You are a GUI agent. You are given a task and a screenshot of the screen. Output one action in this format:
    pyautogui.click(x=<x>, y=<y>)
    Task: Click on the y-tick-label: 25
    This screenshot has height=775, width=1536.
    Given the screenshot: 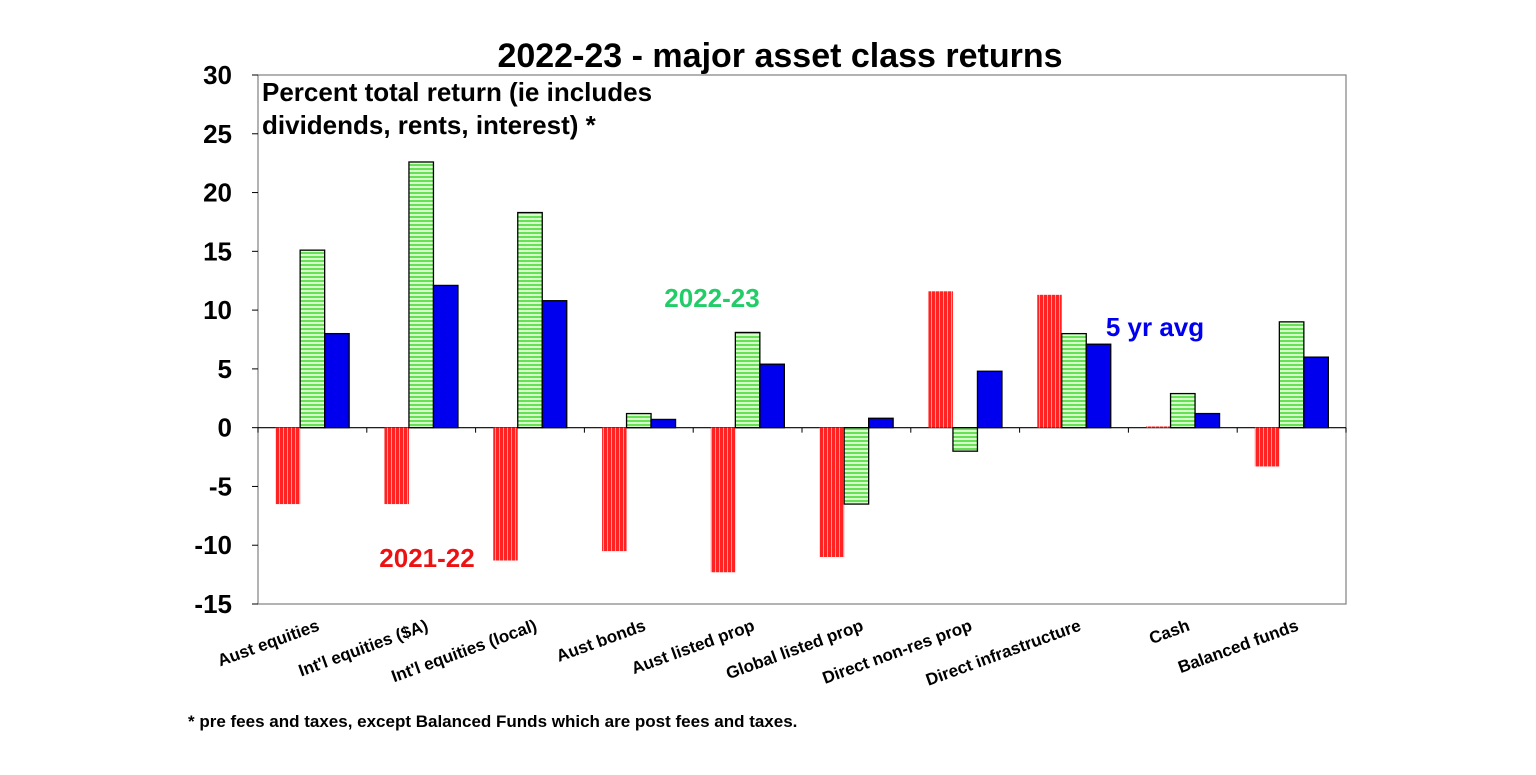 What is the action you would take?
    pyautogui.click(x=217, y=134)
    